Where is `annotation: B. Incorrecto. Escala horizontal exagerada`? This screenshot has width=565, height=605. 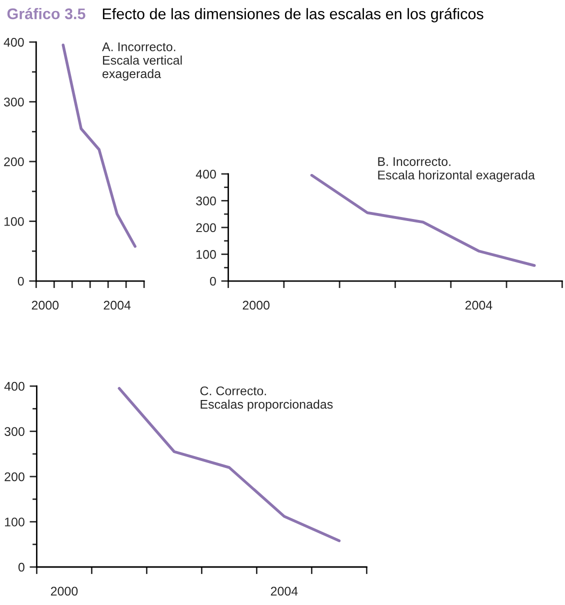
annotation: B. Incorrecto. Escala horizontal exagerada is located at coordinates (456, 169).